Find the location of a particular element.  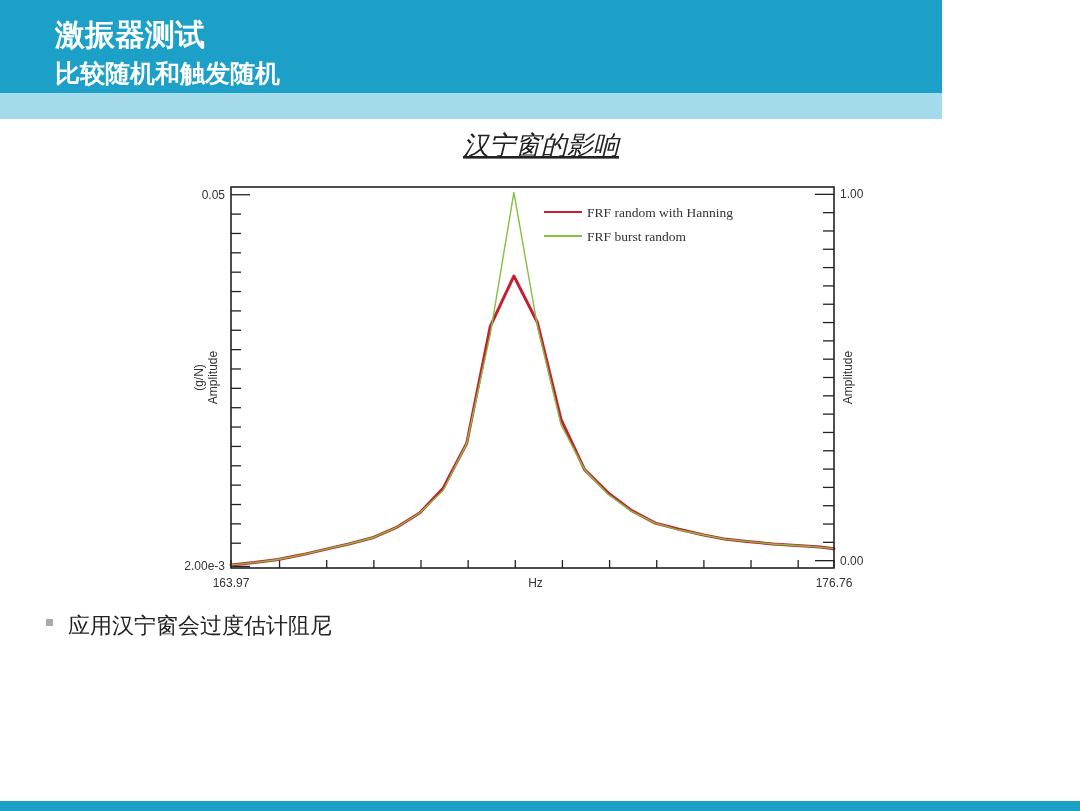

legend-label: FRF burst random is located at coordinates (637, 236).